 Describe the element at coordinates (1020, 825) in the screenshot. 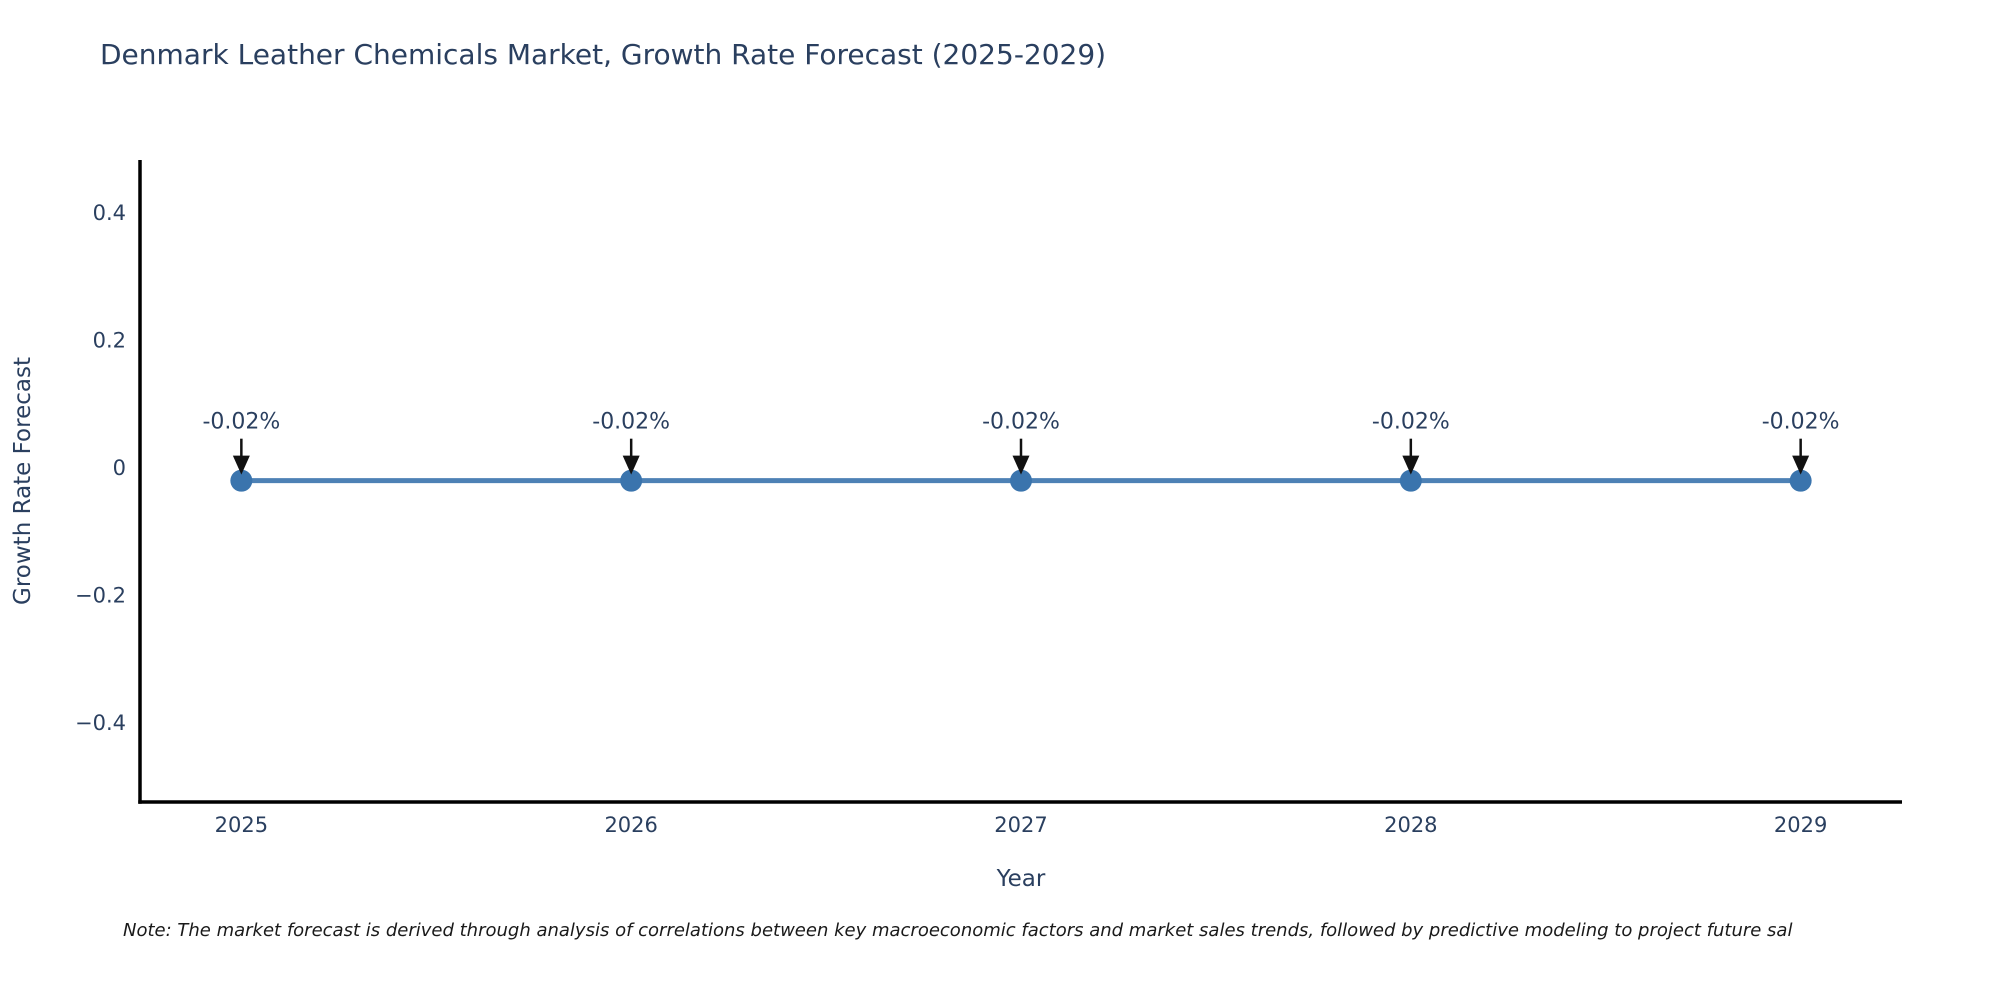

I see `x-tick-label: 2027` at that location.